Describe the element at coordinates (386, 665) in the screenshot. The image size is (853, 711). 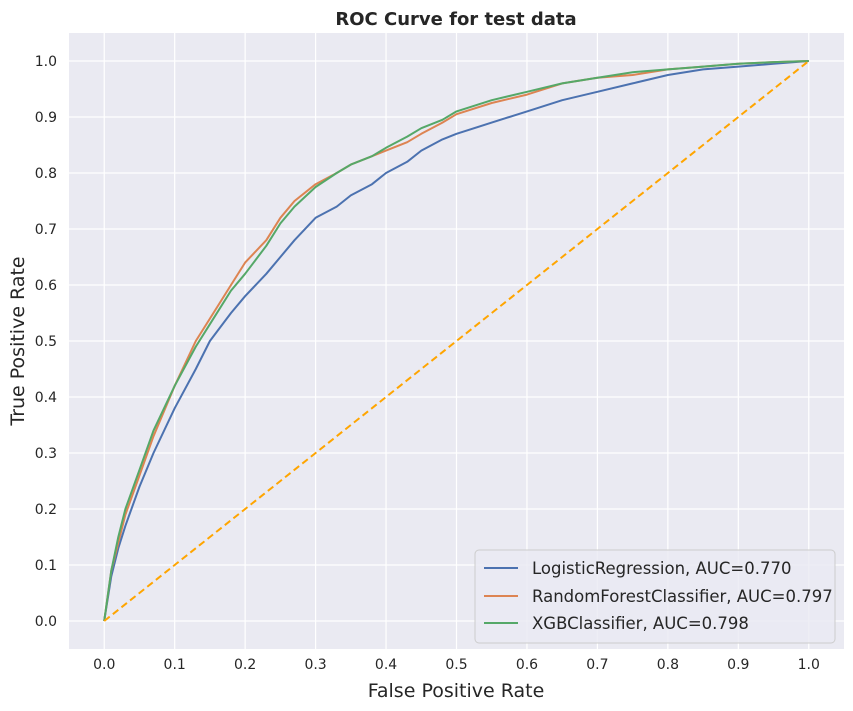
I see `x-tick-label: 0.4` at that location.